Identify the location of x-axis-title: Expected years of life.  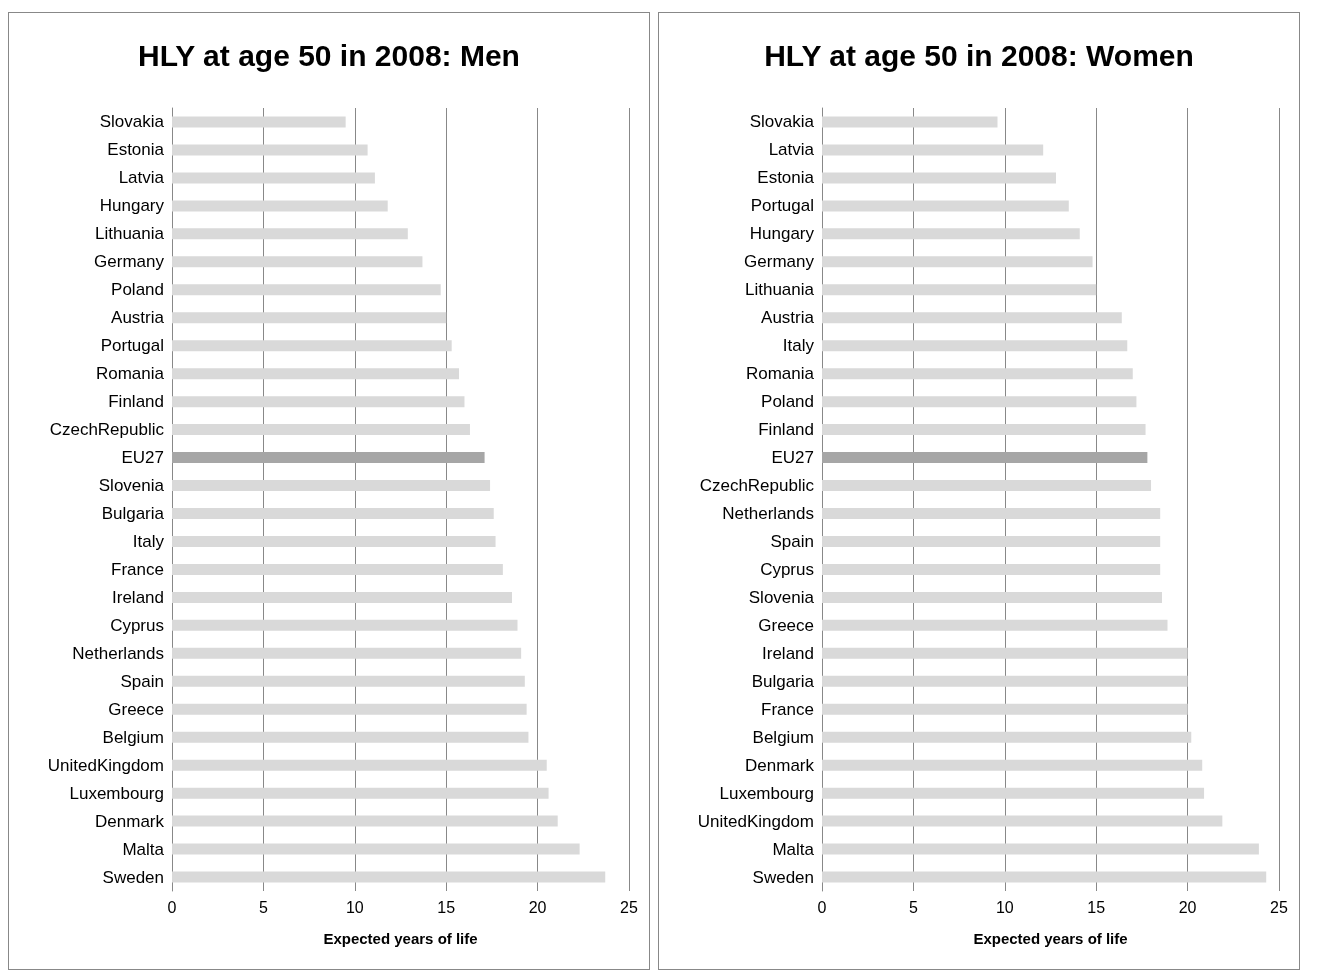
(400, 938).